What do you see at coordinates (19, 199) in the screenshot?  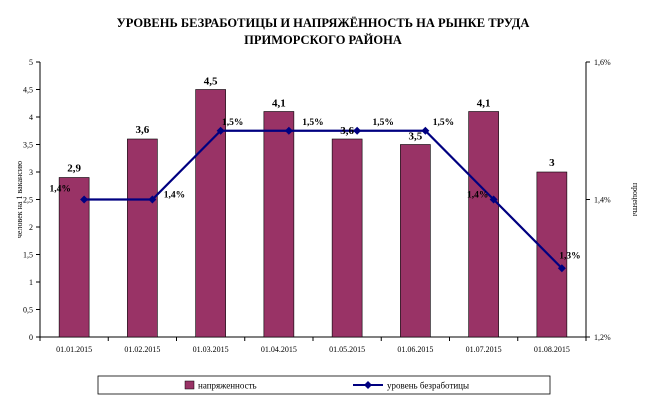 I see `y-left-axis-title: человек на 1 вакансию` at bounding box center [19, 199].